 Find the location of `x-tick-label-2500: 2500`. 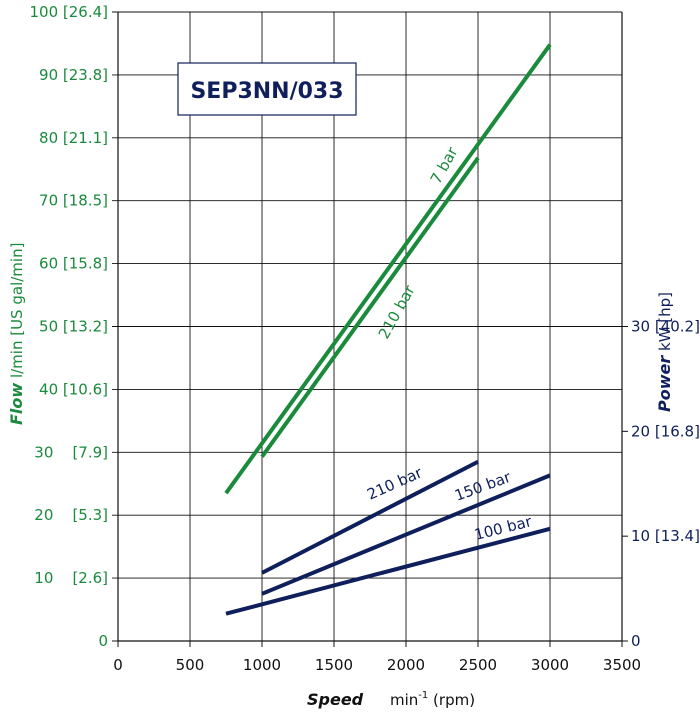

x-tick-label-2500: 2500 is located at coordinates (478, 665).